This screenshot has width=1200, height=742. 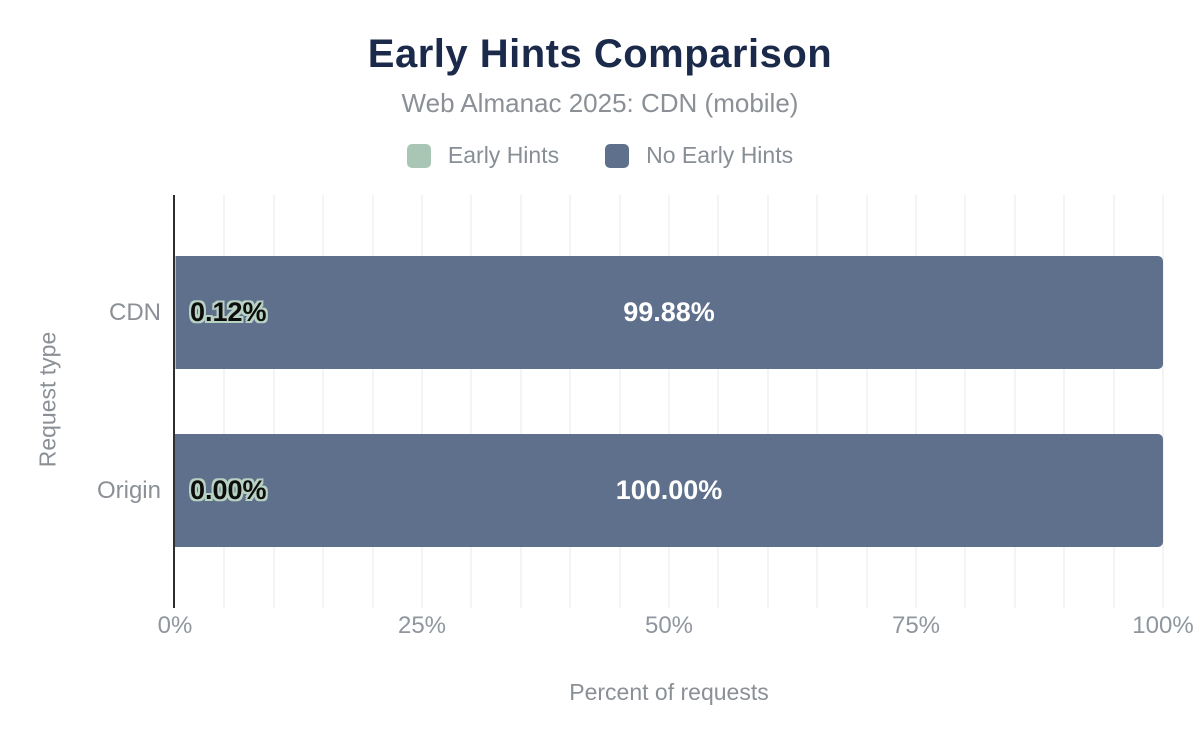 What do you see at coordinates (669, 692) in the screenshot?
I see `x-axis-title: Percent of requests` at bounding box center [669, 692].